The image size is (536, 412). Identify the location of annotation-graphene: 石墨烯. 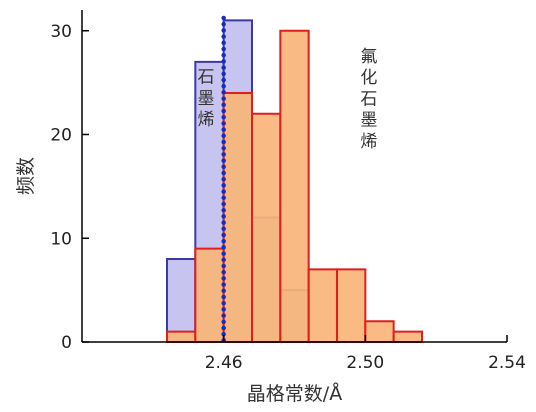
(205, 99).